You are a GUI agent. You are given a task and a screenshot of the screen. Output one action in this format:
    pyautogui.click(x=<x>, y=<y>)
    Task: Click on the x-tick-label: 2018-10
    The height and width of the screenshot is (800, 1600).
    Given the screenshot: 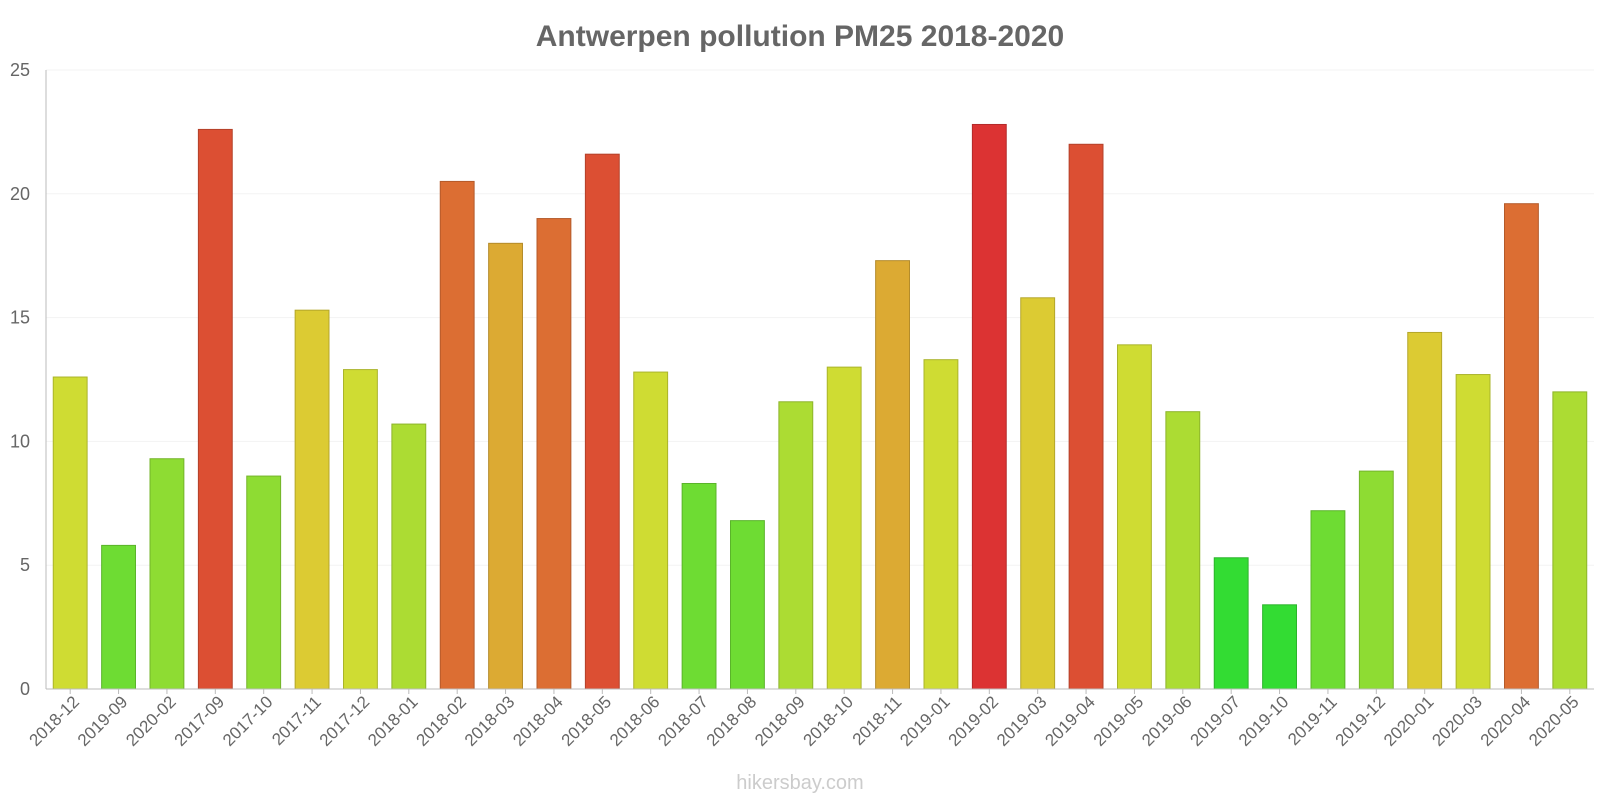 What is the action you would take?
    pyautogui.click(x=828, y=721)
    